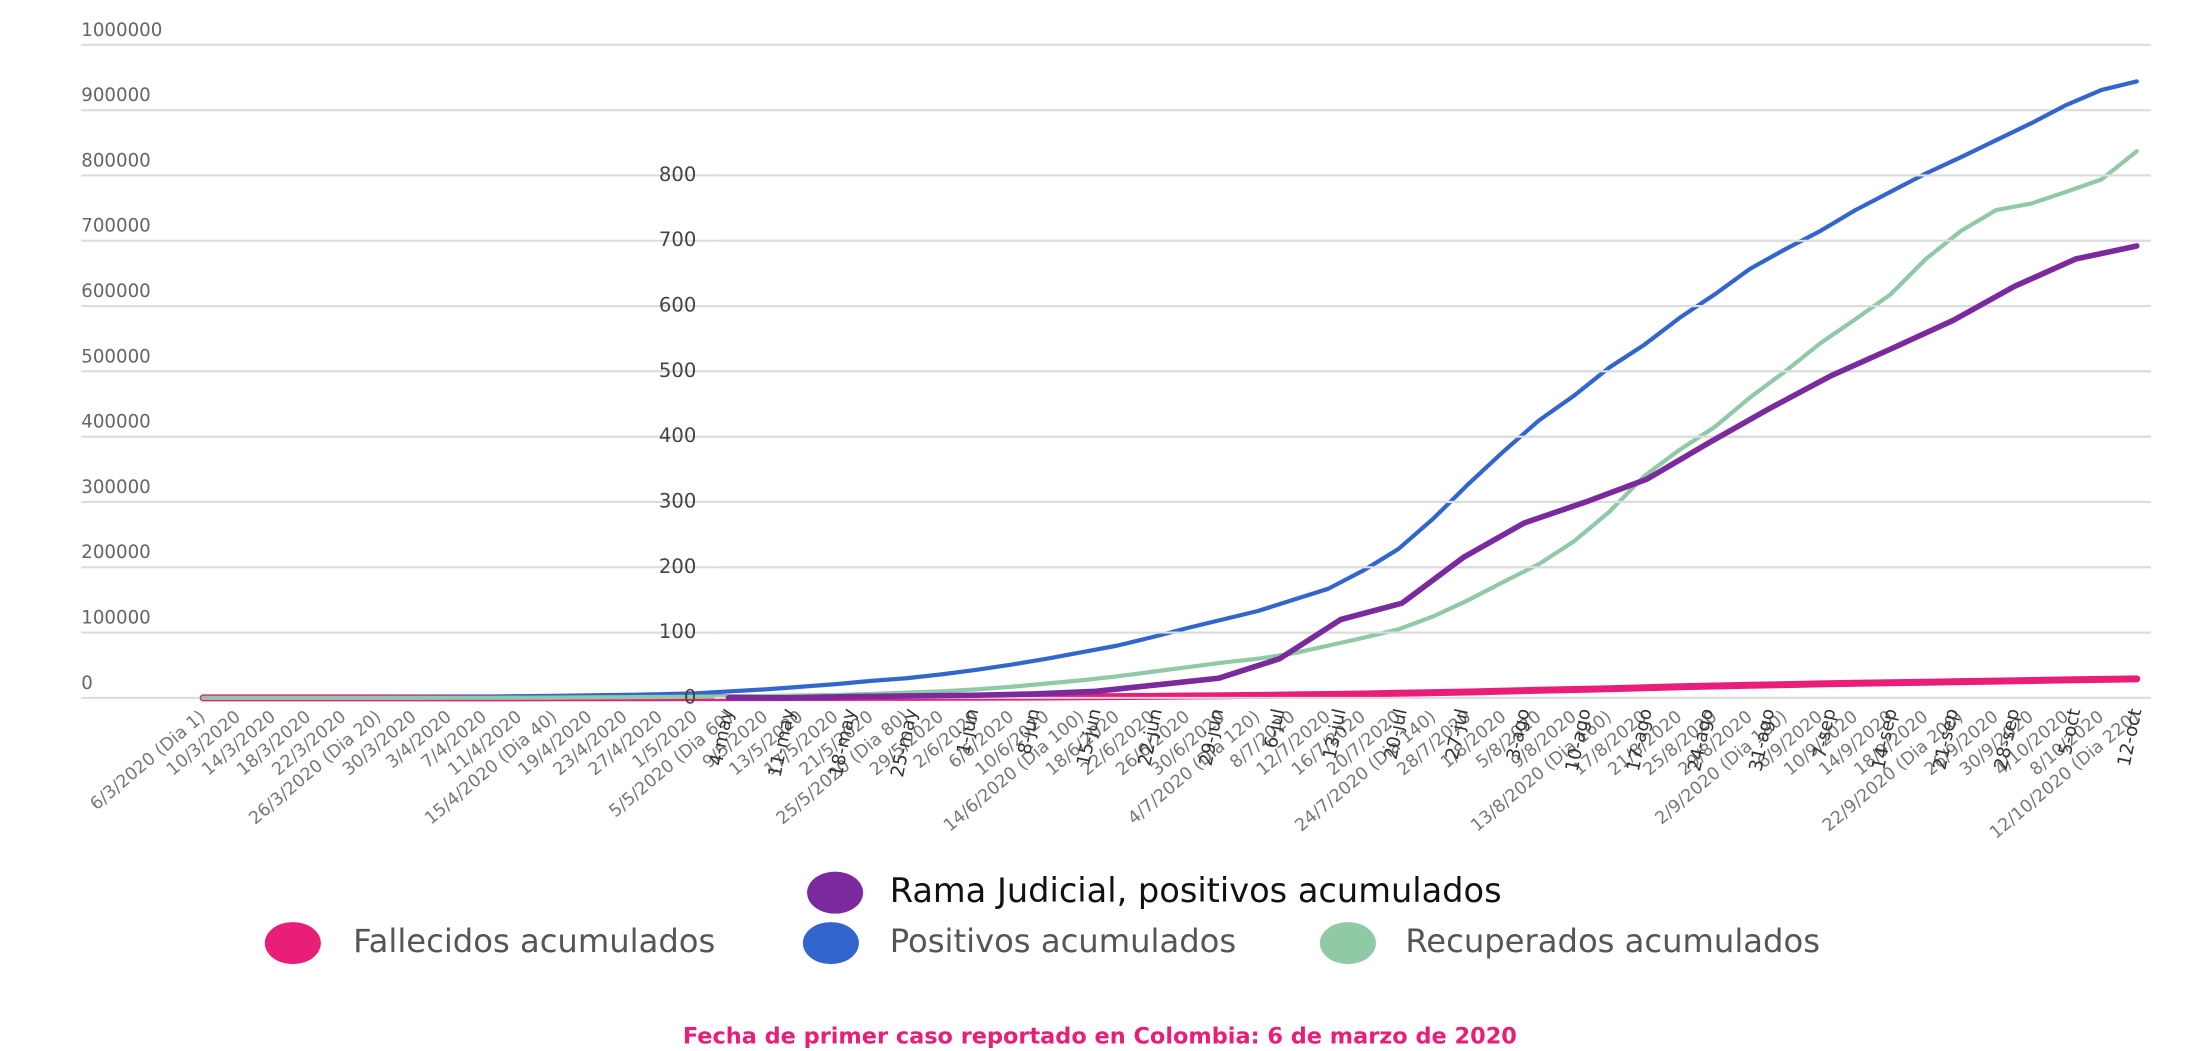  What do you see at coordinates (115, 226) in the screenshot?
I see `y-tick-label: 700000` at bounding box center [115, 226].